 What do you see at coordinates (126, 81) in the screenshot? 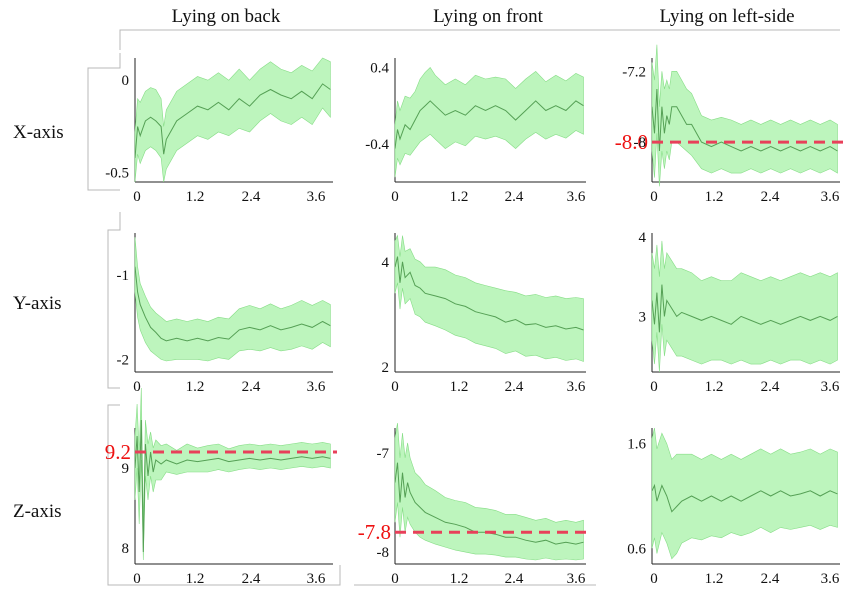
I see `y-tick-label: 0` at bounding box center [126, 81].